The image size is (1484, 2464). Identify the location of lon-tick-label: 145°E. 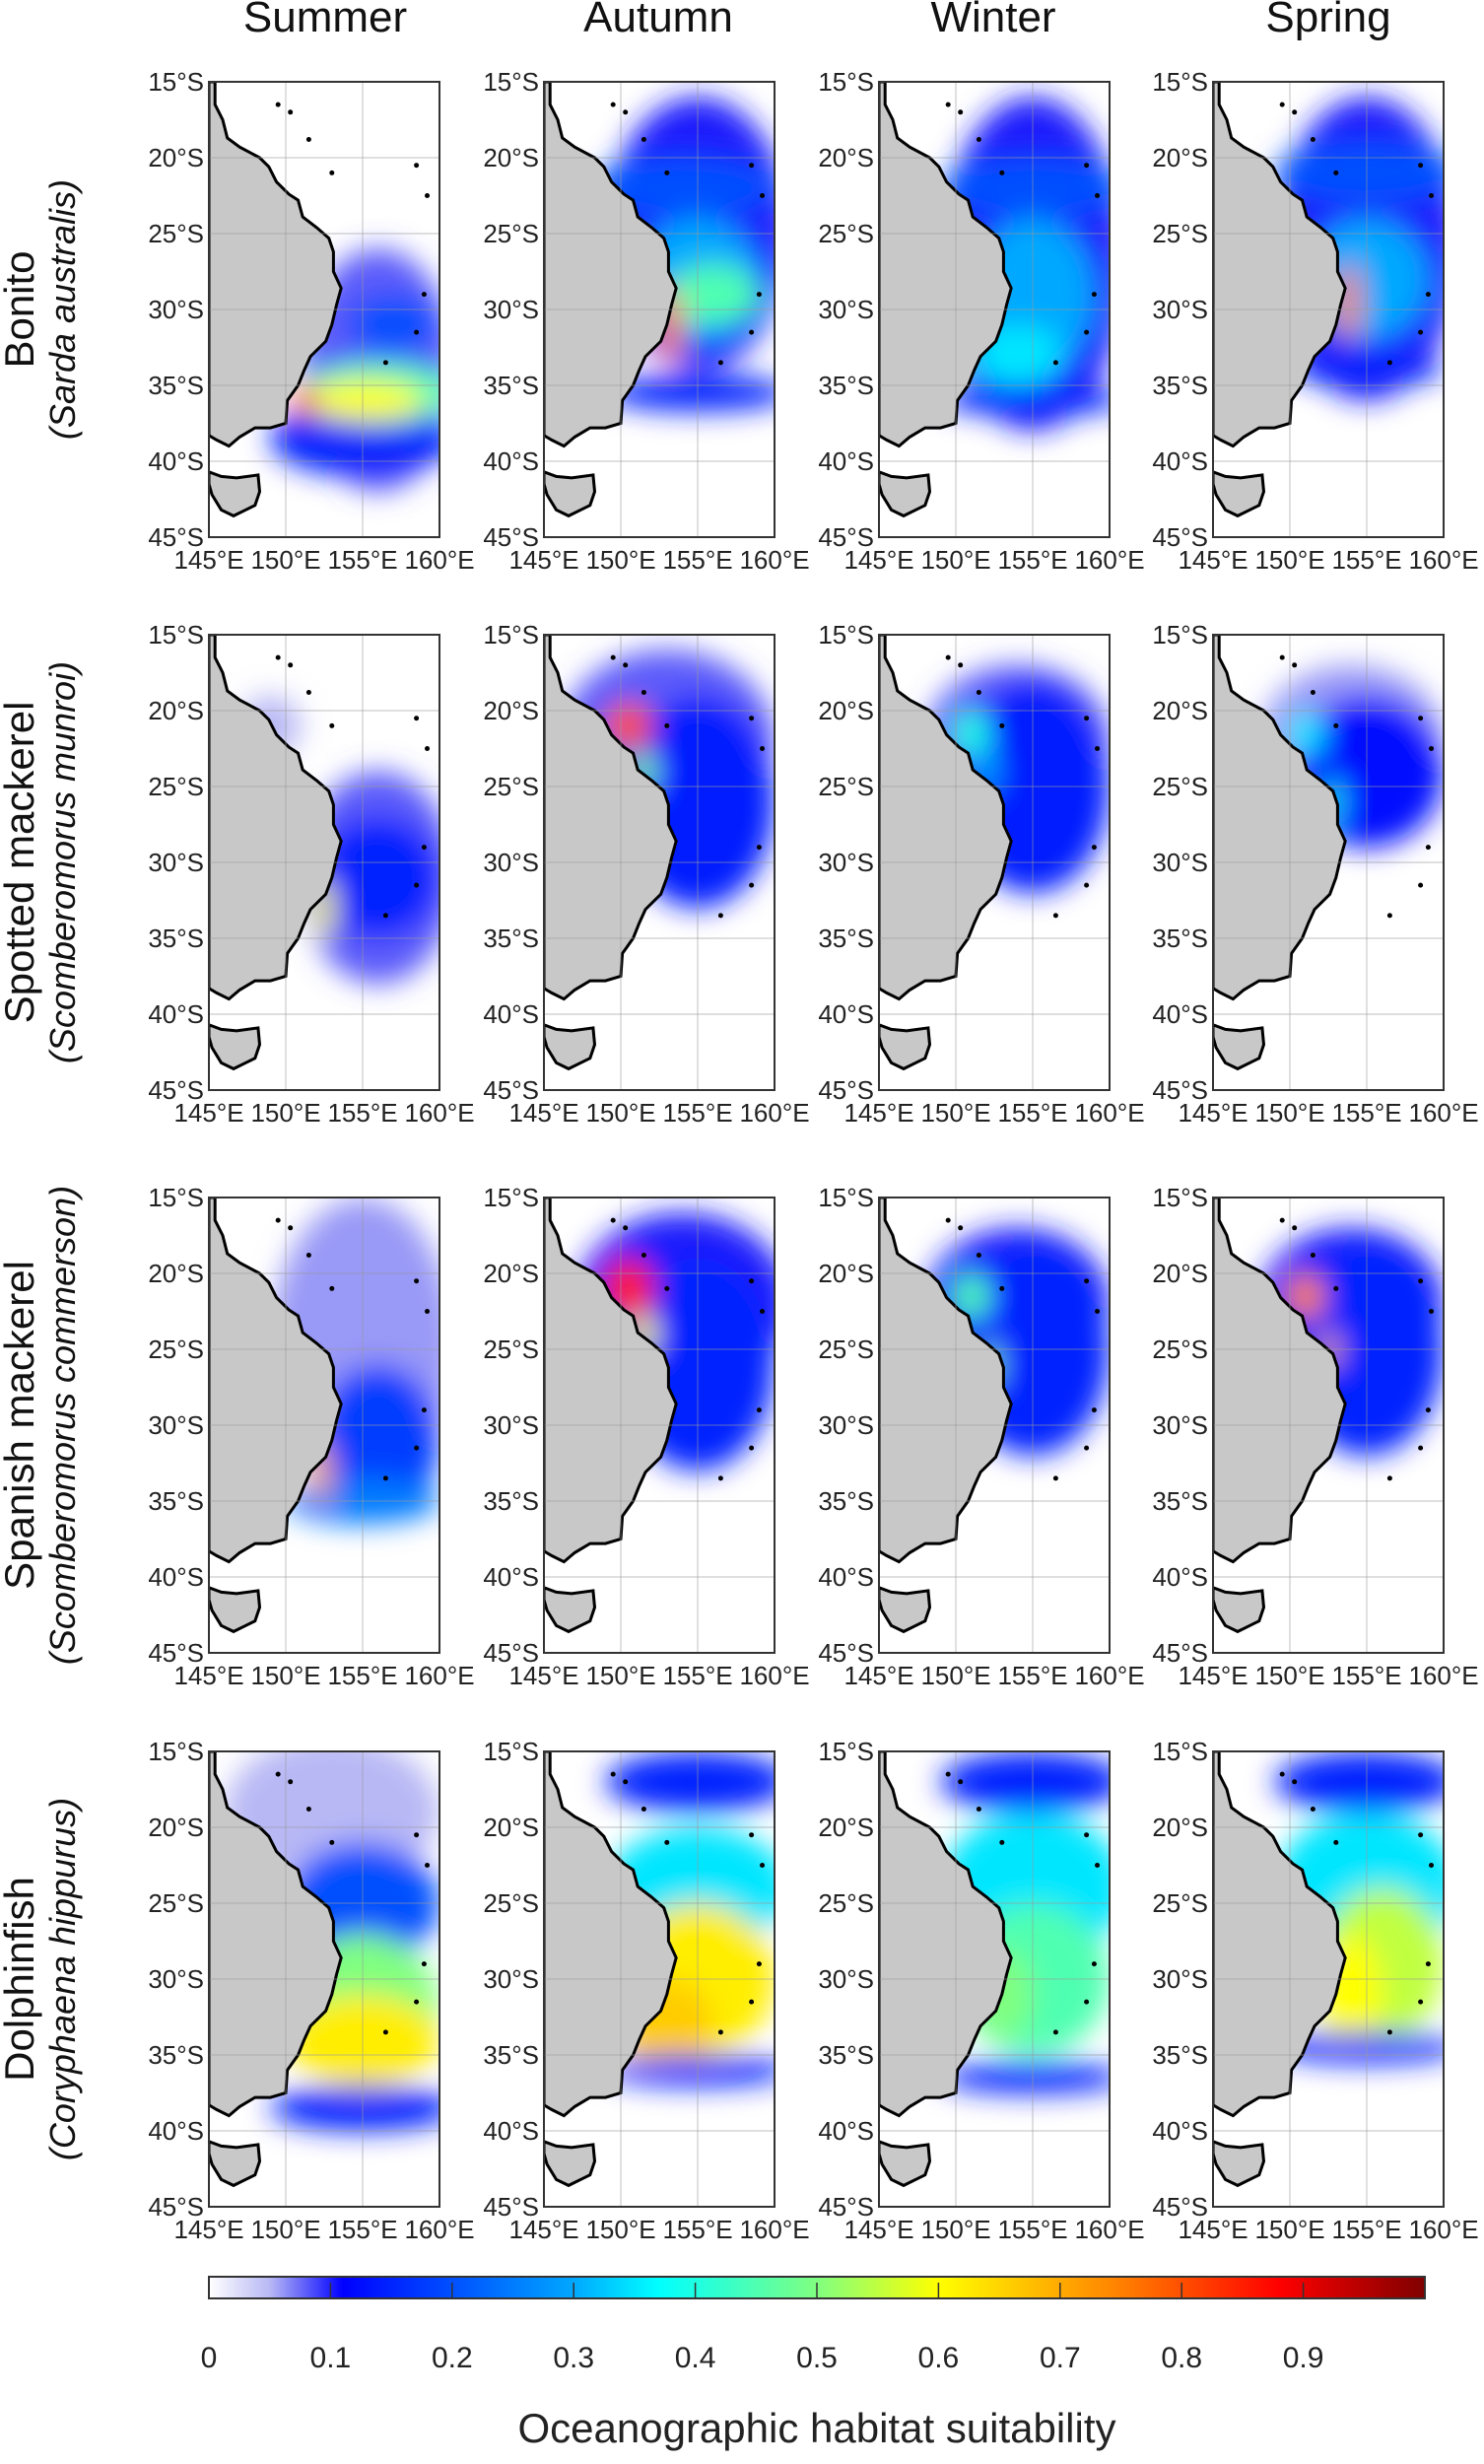
(878, 2229).